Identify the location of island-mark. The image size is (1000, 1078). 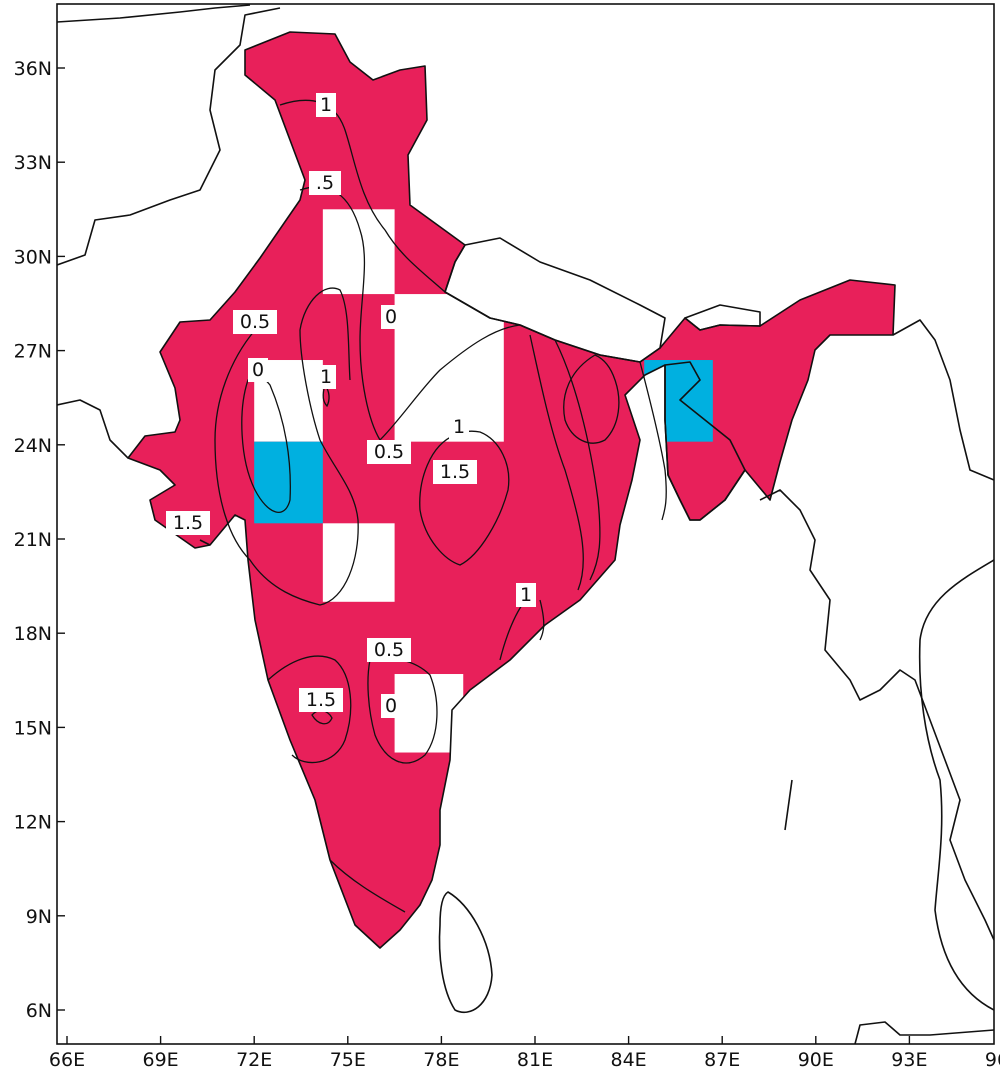
(788, 805).